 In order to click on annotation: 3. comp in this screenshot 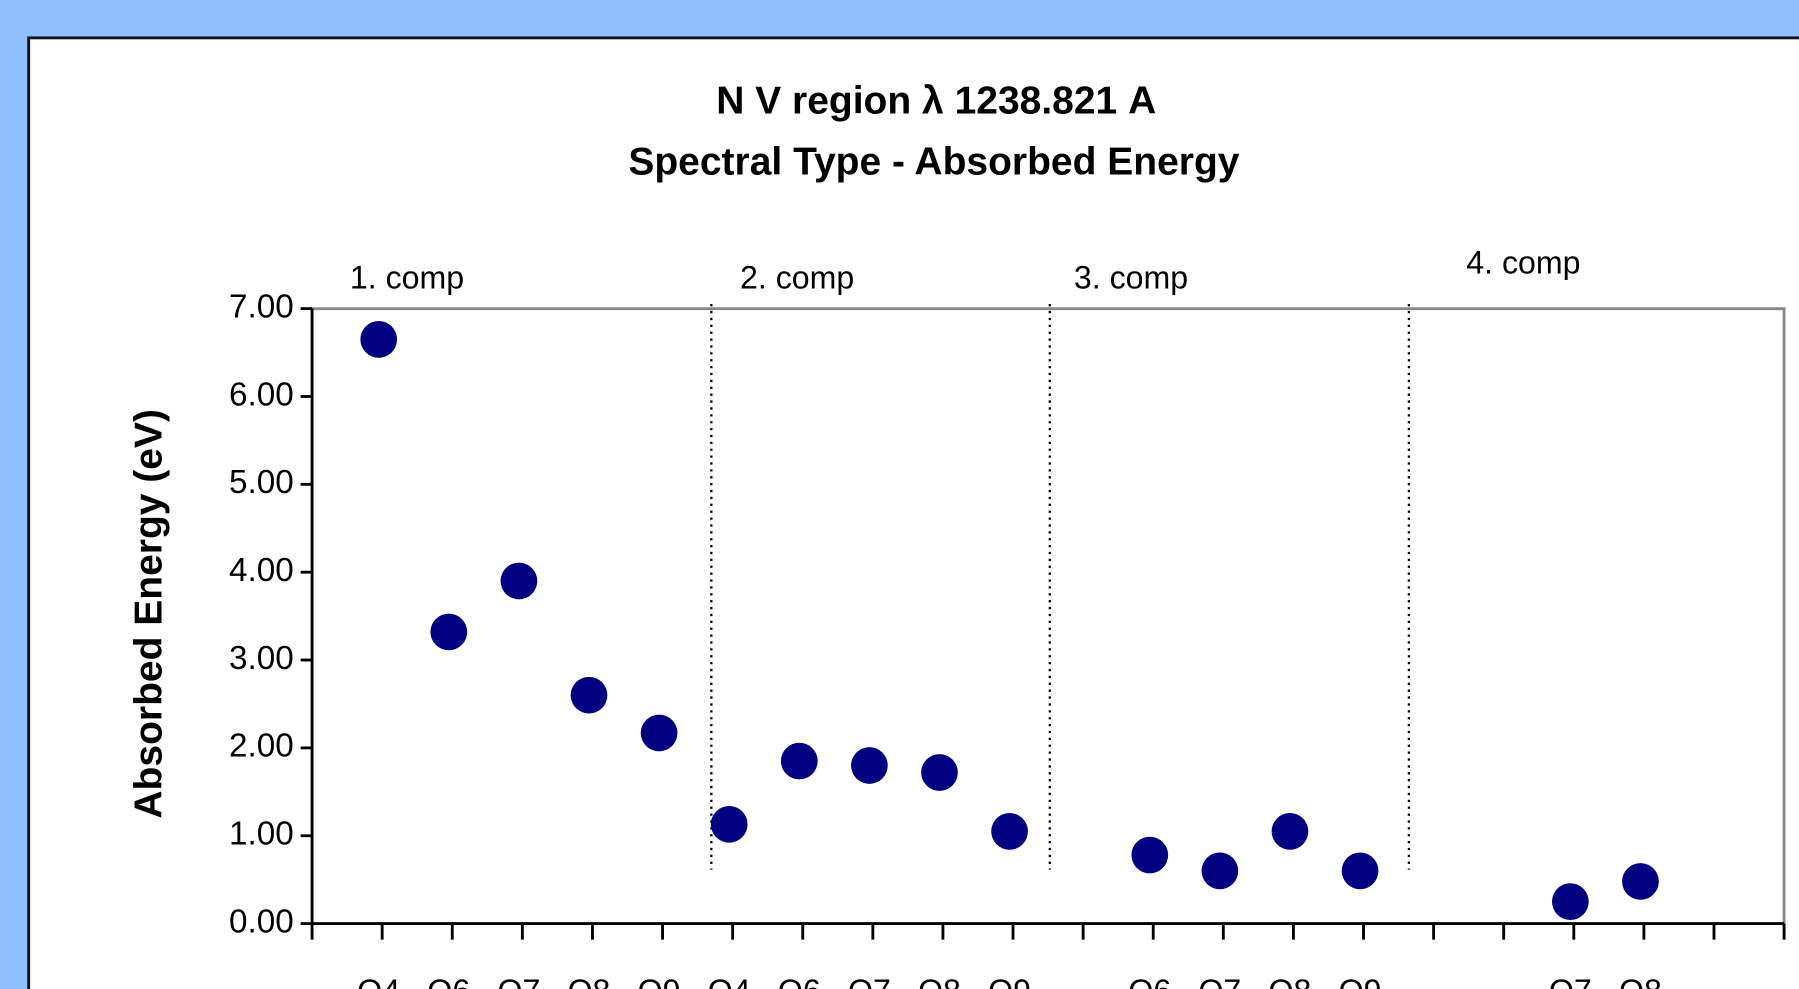, I will do `click(1131, 277)`.